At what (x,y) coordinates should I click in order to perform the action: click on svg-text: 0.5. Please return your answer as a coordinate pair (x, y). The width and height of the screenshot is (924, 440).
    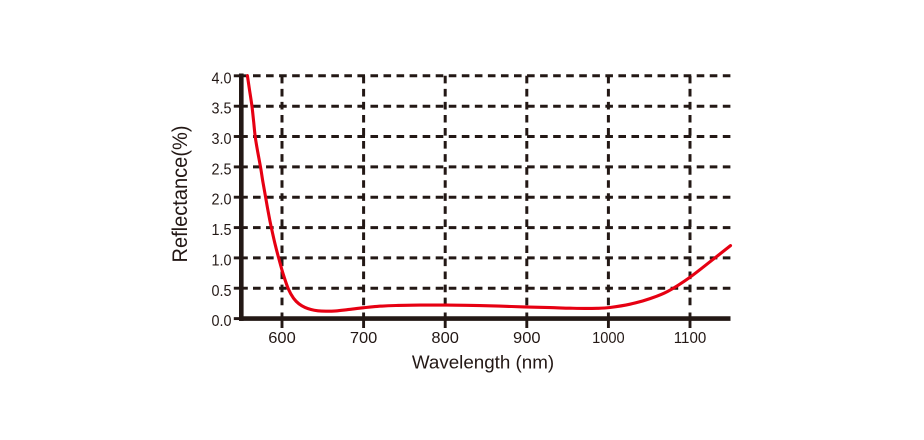
    Looking at the image, I should click on (222, 291).